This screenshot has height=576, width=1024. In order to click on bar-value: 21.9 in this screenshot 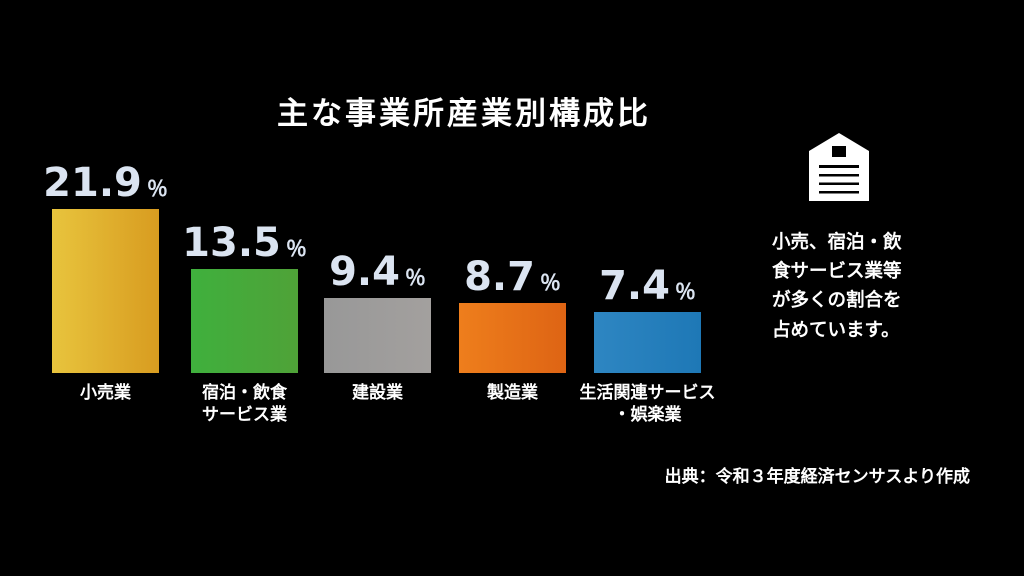, I will do `click(92, 183)`.